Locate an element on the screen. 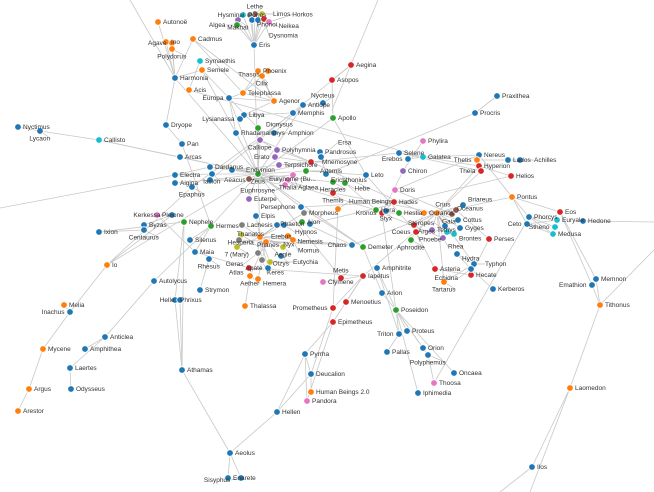 This screenshot has height=492, width=654. node-euryale-dot is located at coordinates (557, 220).